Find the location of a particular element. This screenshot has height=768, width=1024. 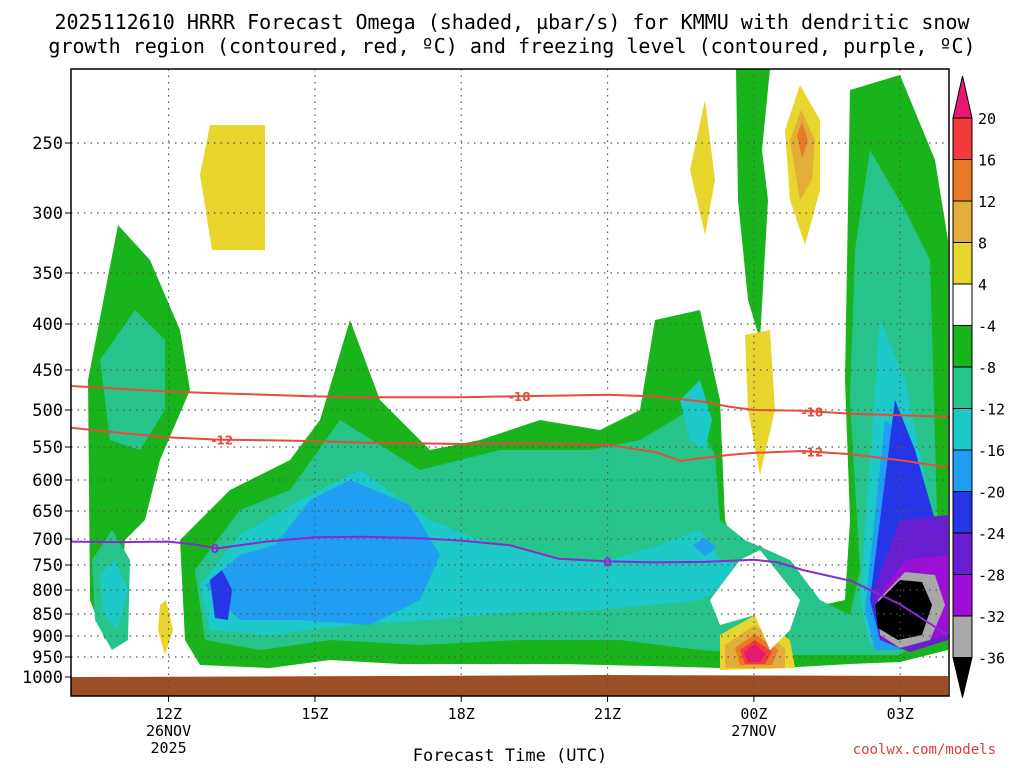

x-tick-label: 15Z is located at coordinates (314, 714).